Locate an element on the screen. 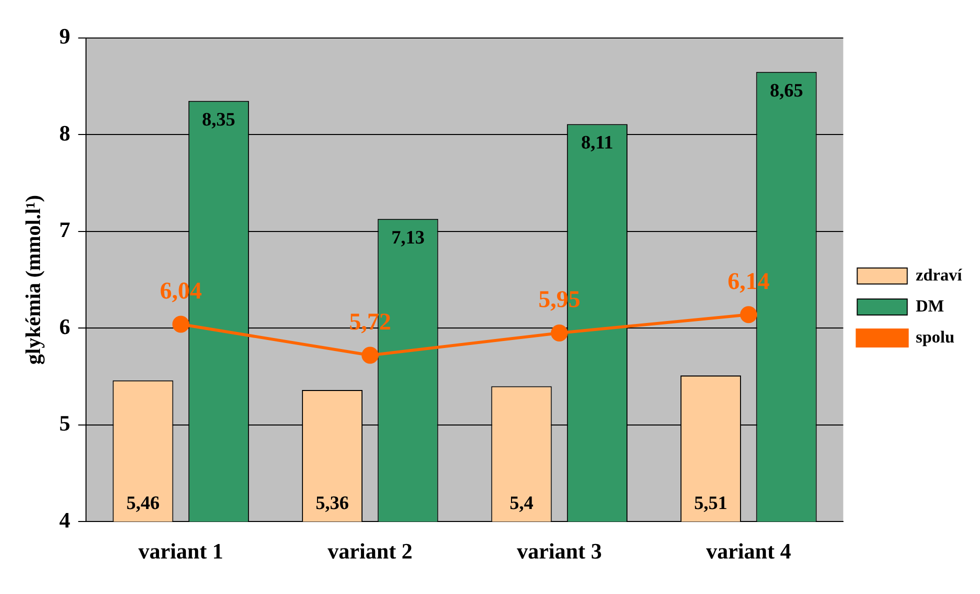  legend-label: zdraví is located at coordinates (939, 274).